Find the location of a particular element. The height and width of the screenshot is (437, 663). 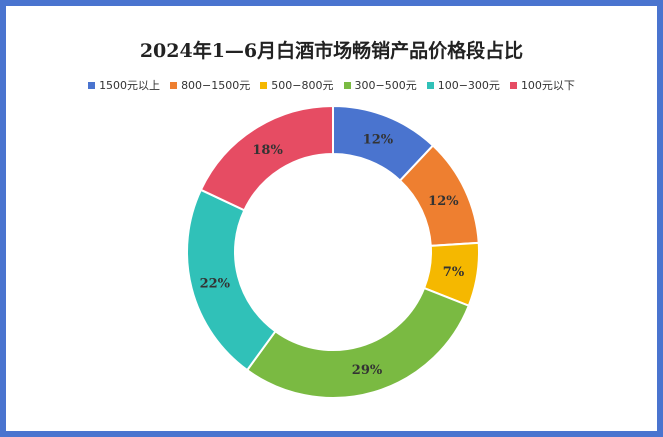

slice-label-0: 12% is located at coordinates (378, 140).